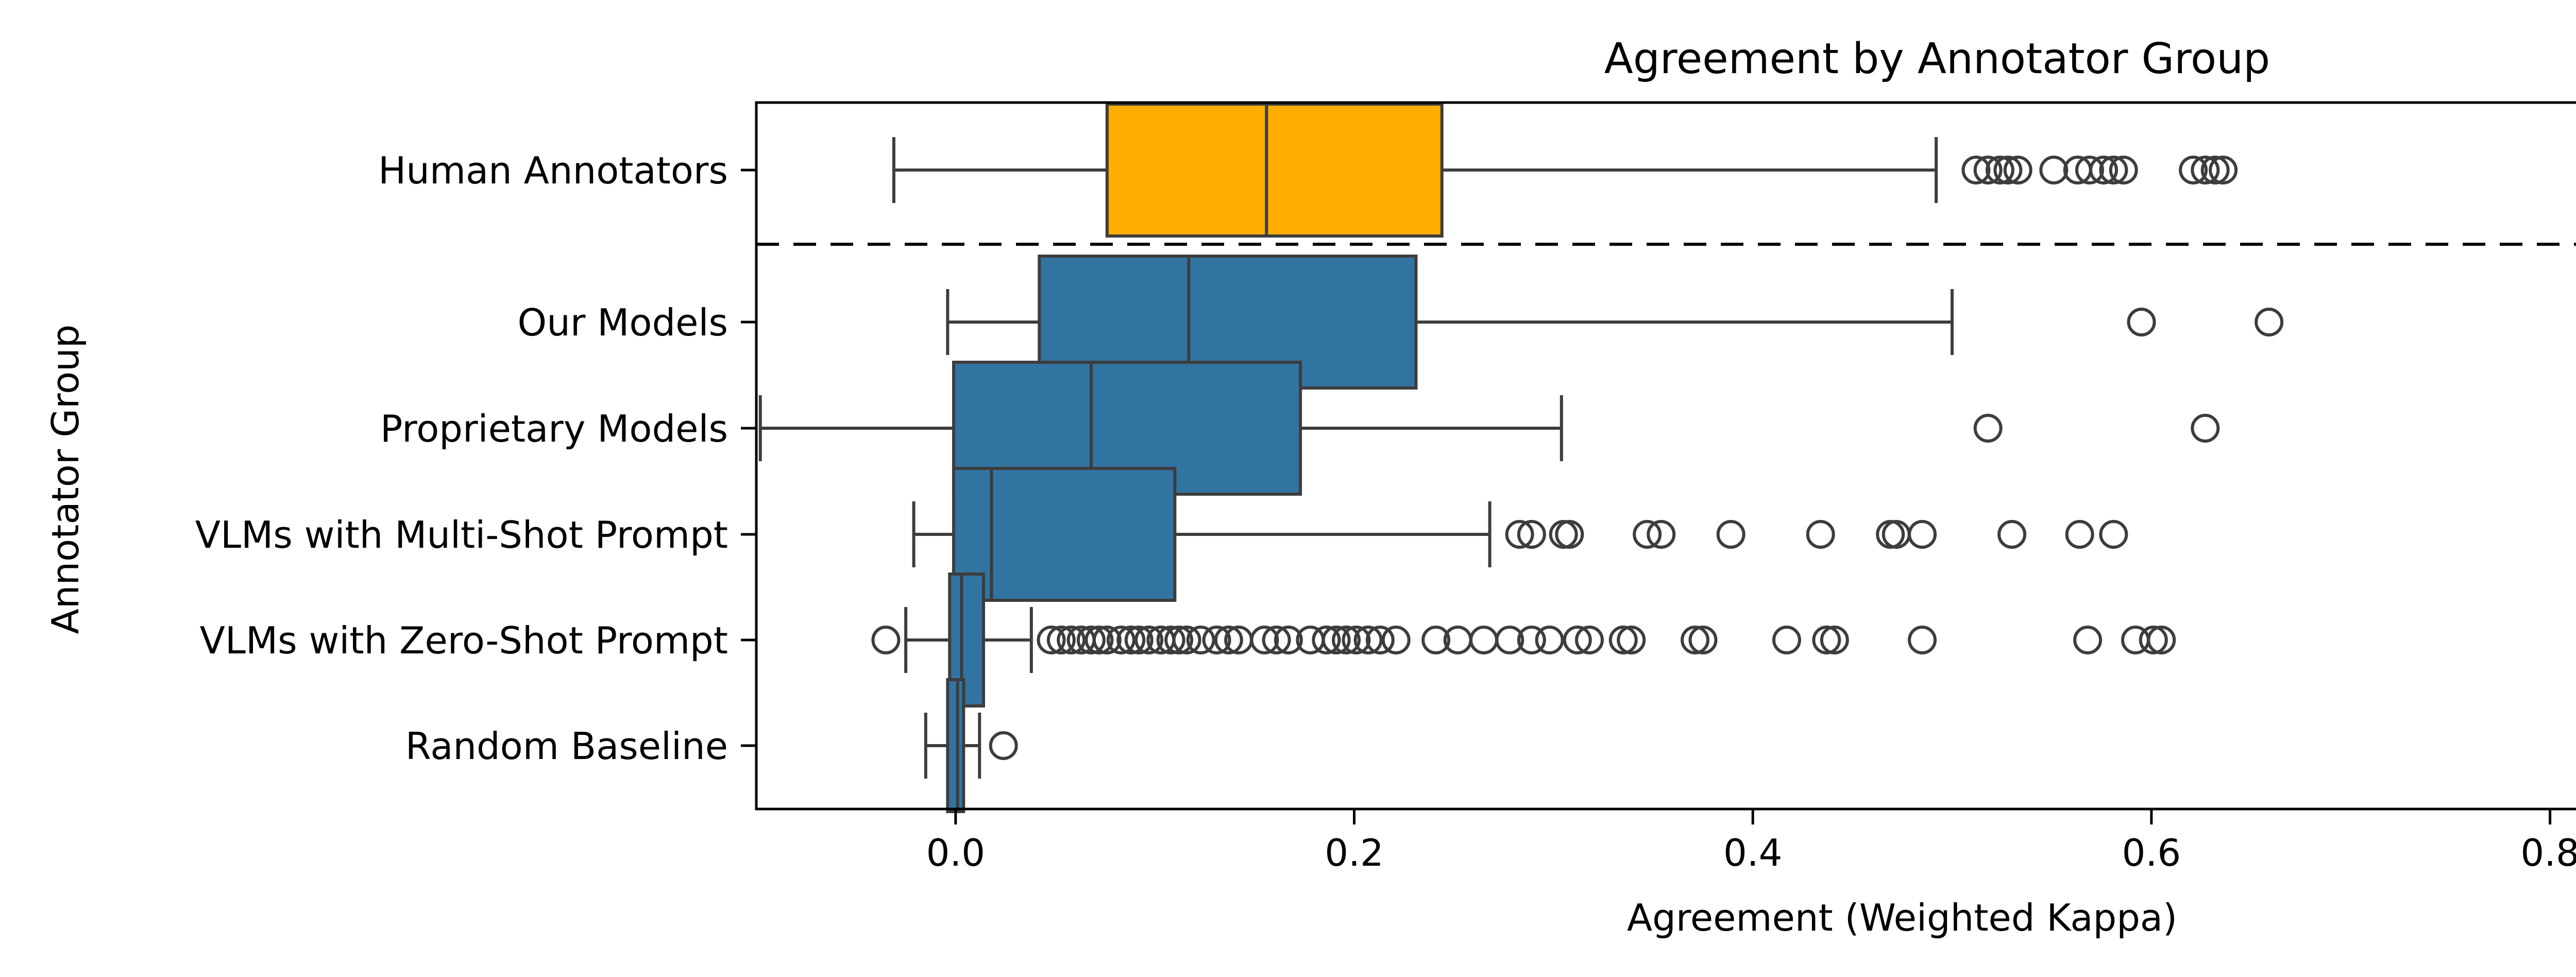 The width and height of the screenshot is (2576, 977). I want to click on y-tick-label: VLMs with Multi-Shot Prompt, so click(461, 535).